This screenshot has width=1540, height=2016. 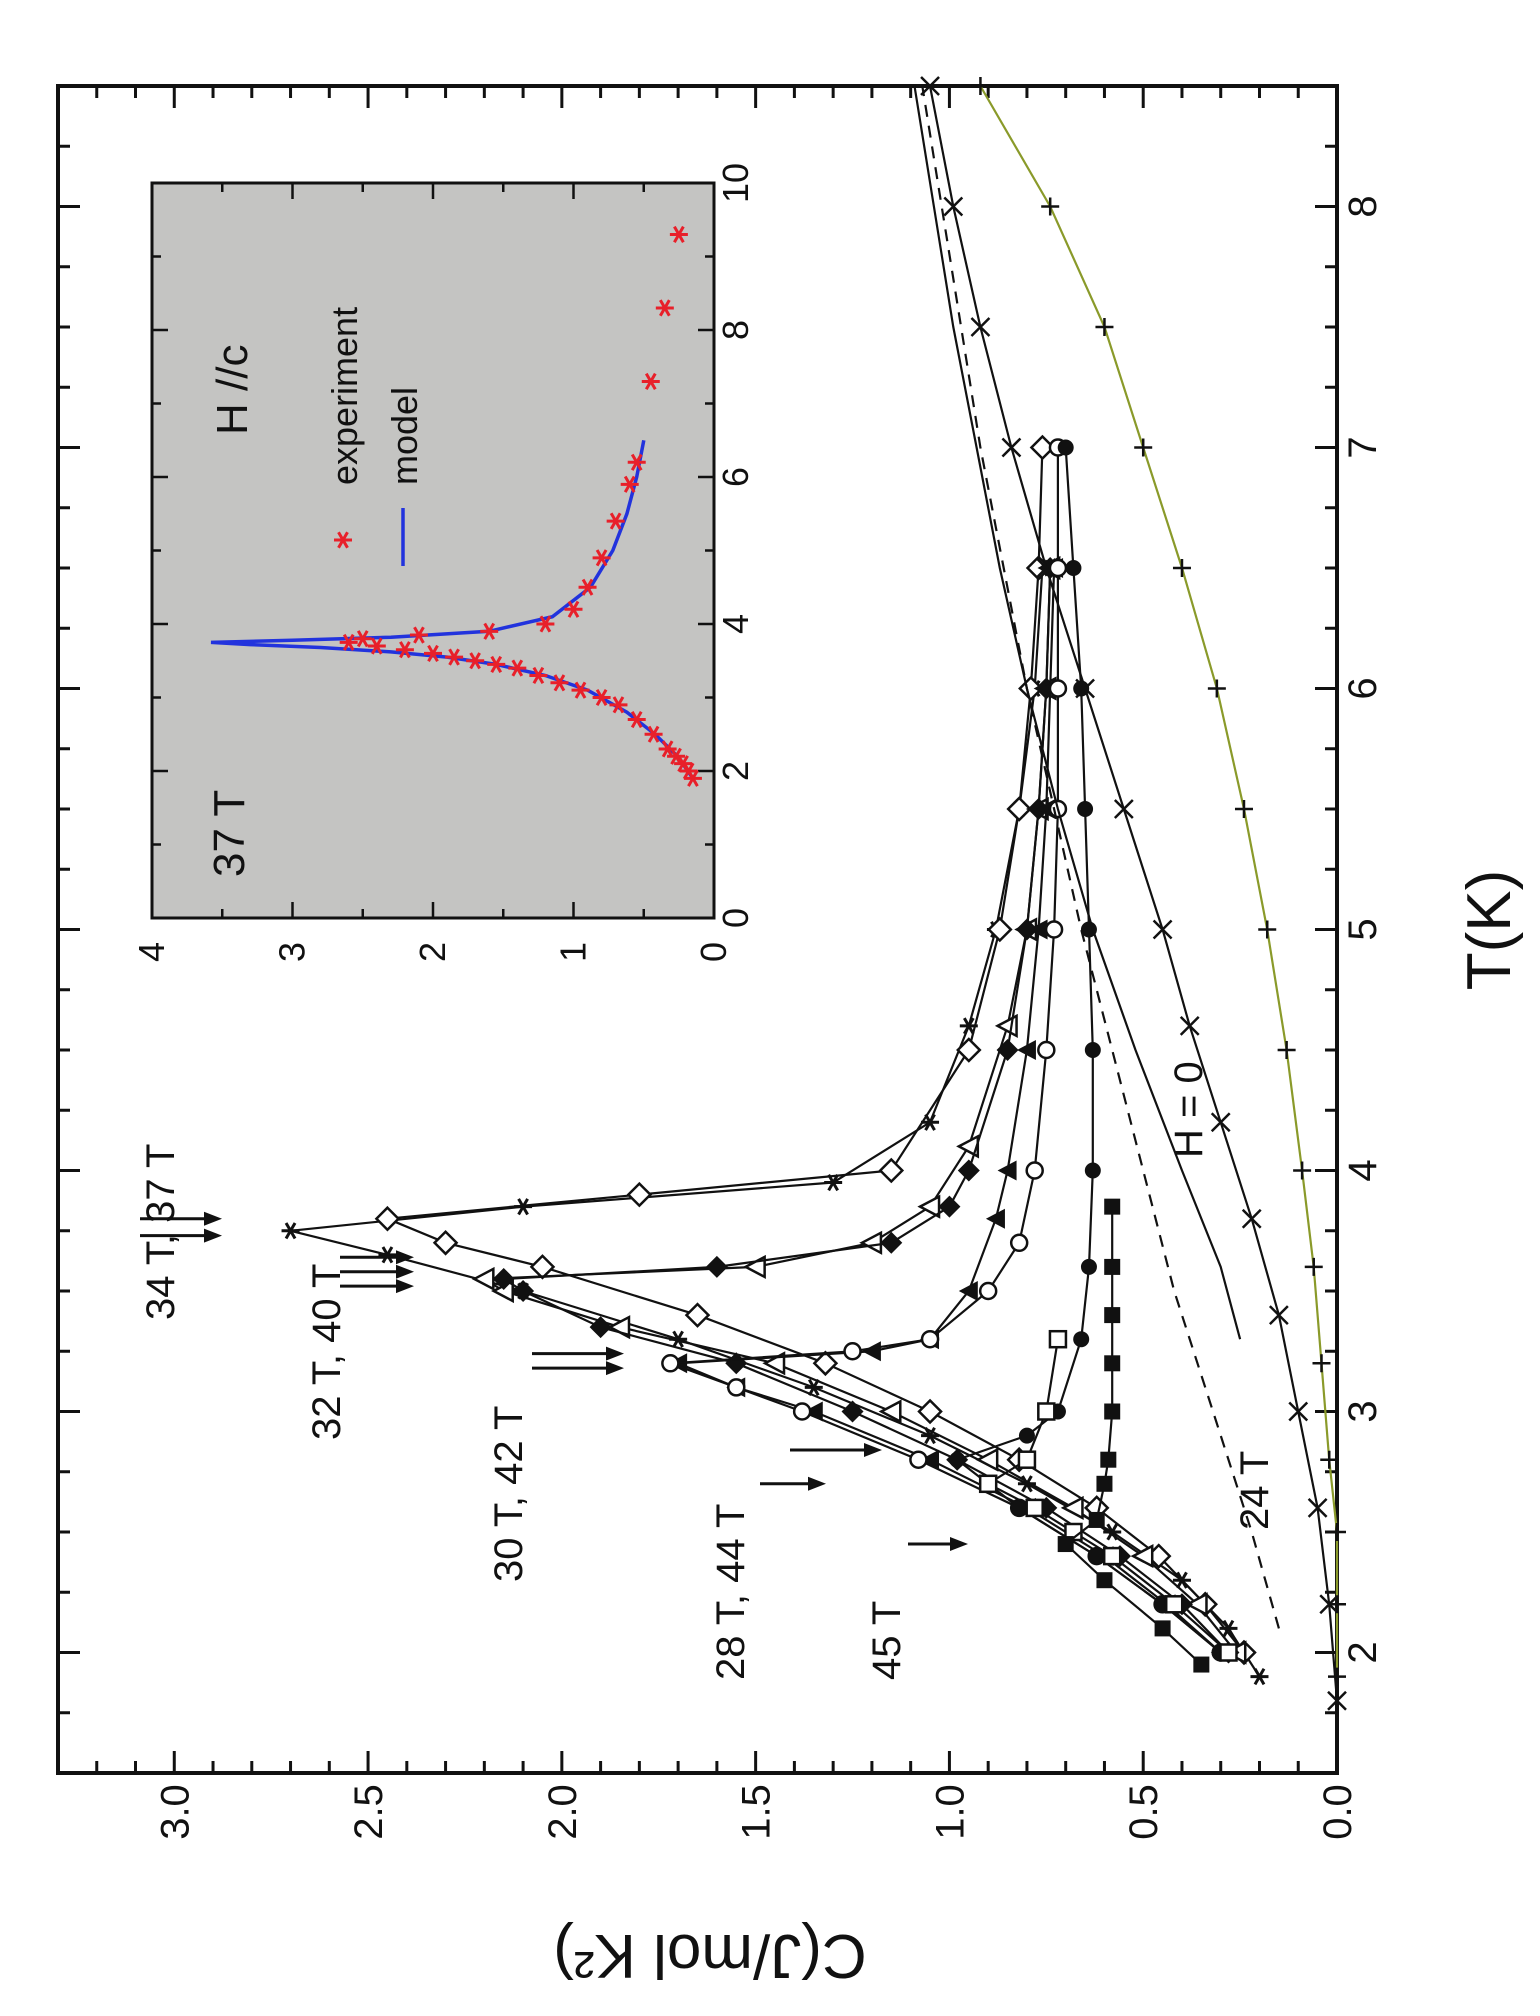 I want to click on inset-x-tick-label: 6, so click(x=735, y=477).